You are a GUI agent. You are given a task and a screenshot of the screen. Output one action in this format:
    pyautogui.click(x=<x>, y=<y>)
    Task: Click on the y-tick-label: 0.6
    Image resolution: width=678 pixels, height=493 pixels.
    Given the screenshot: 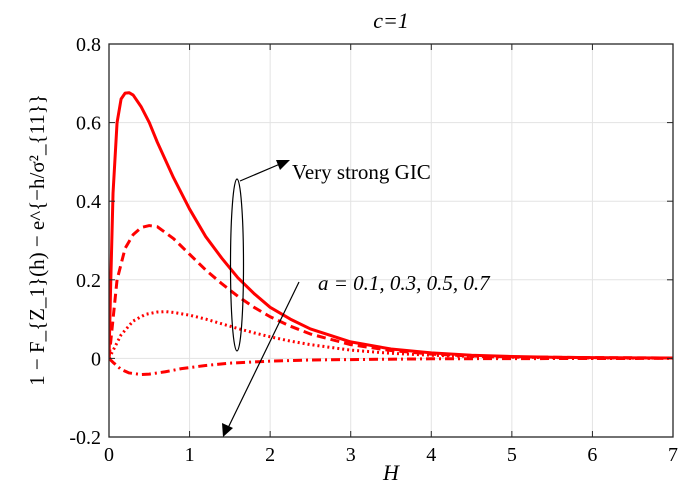 What is the action you would take?
    pyautogui.click(x=88, y=124)
    